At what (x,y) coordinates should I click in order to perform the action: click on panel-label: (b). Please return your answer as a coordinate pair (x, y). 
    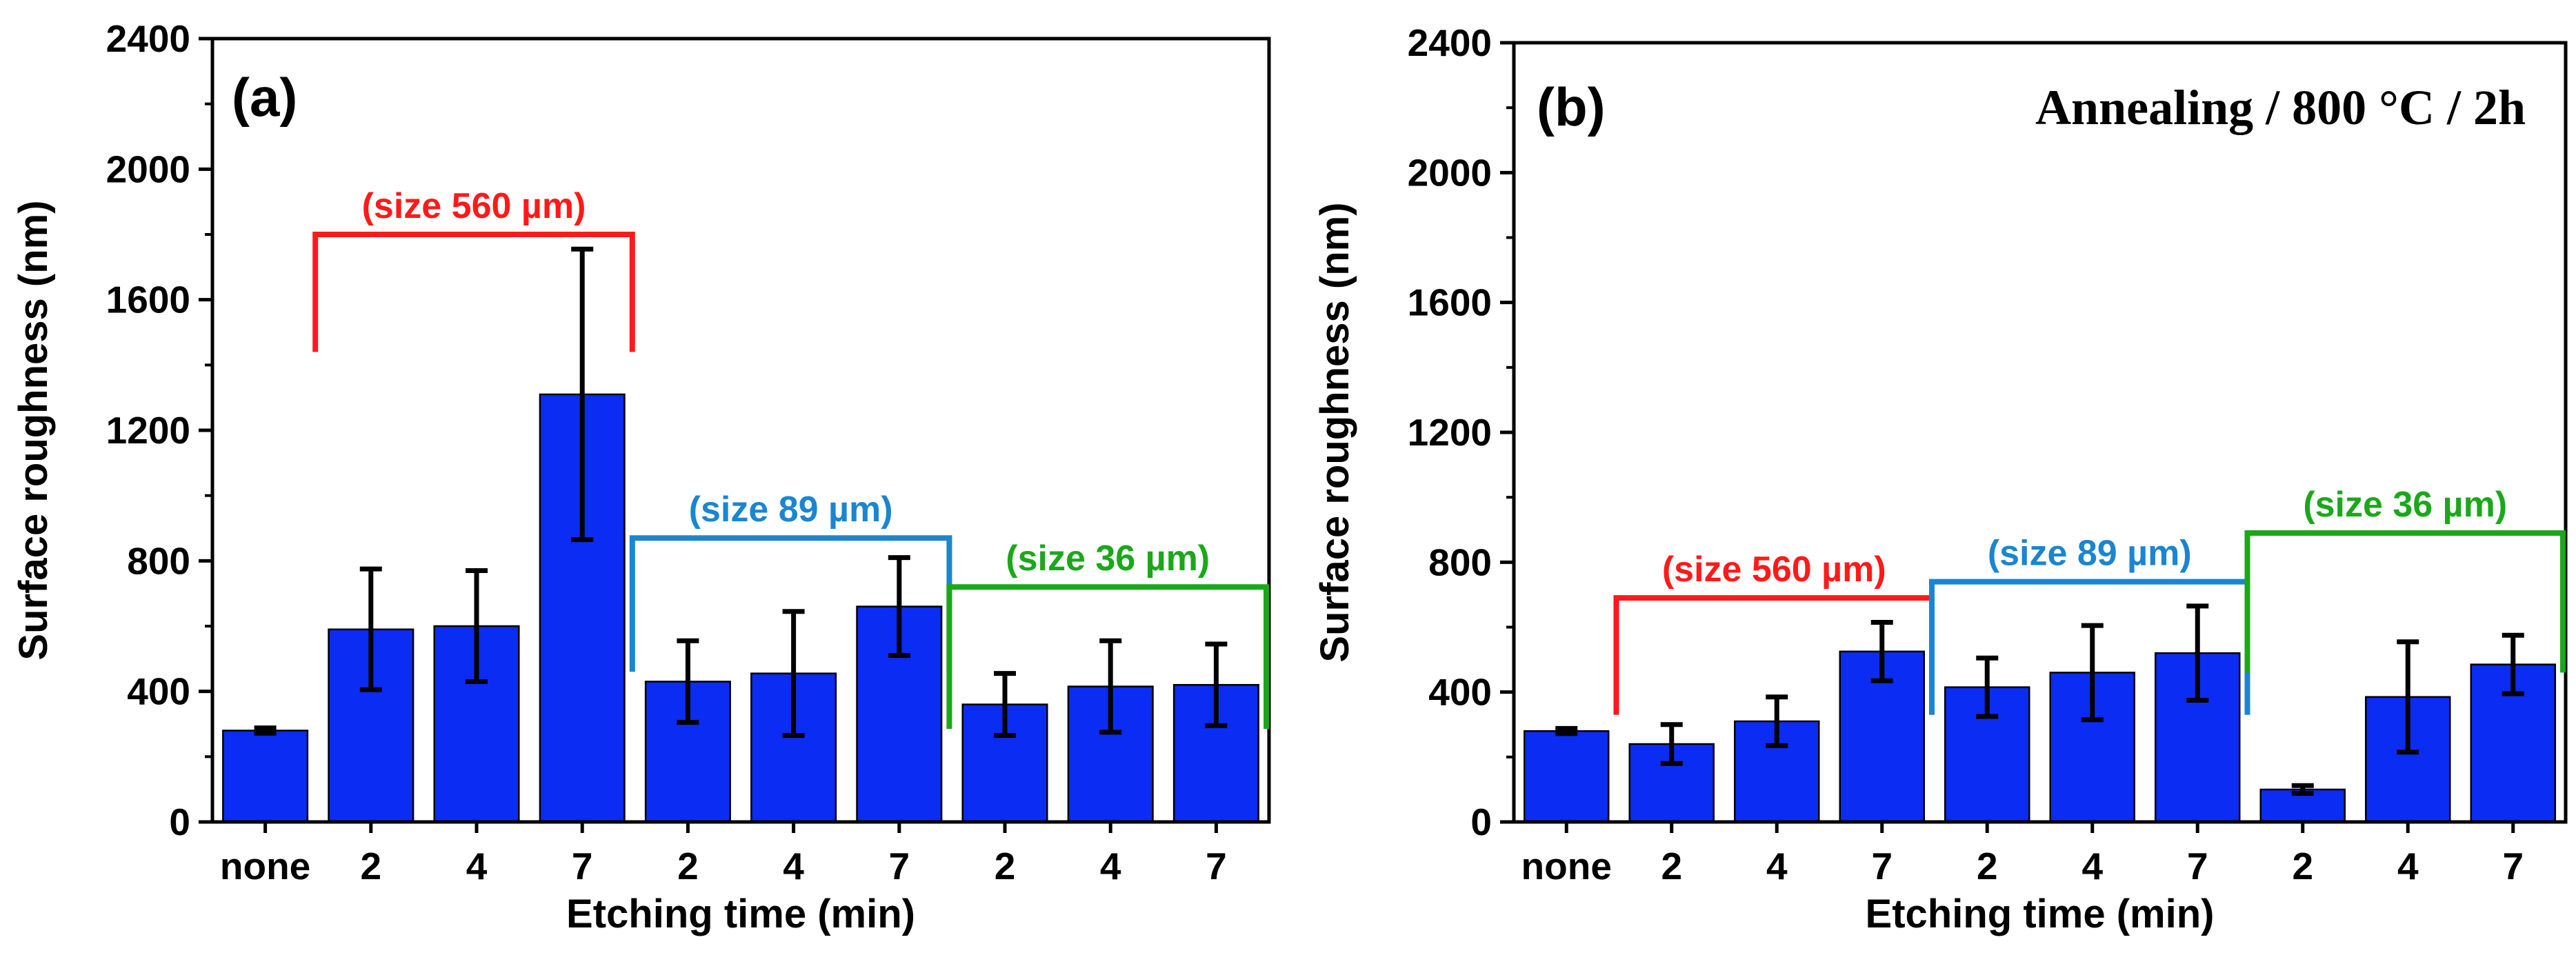
    Looking at the image, I should click on (1571, 107).